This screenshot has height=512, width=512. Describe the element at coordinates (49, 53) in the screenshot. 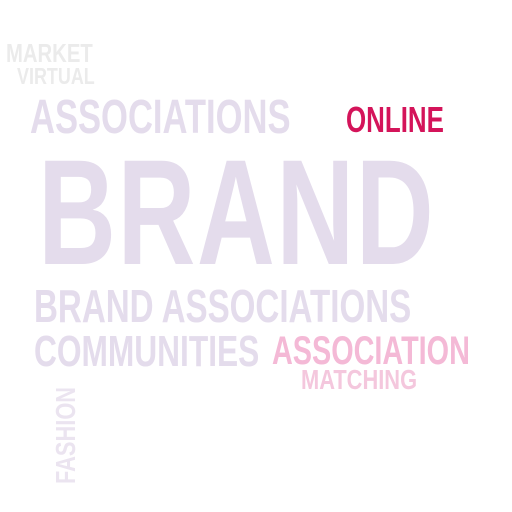

I see `word-market: MARKET` at that location.